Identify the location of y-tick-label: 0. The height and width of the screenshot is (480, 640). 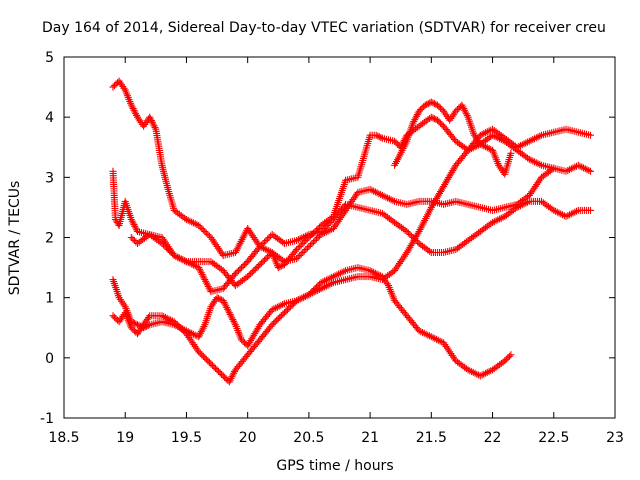
(49, 359).